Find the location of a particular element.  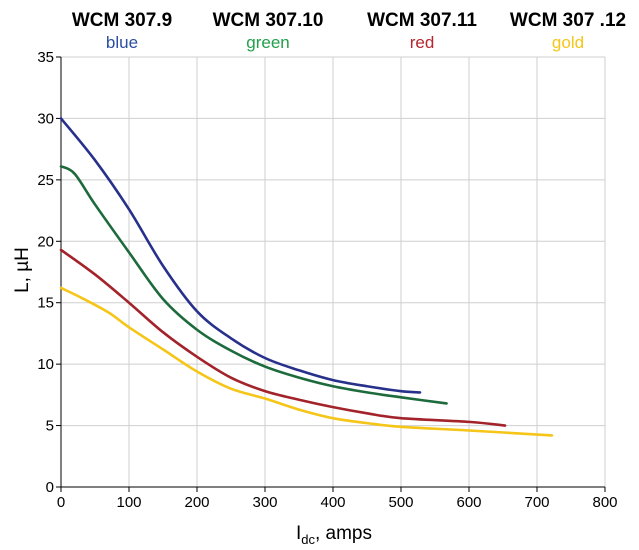

x-tick-label: 200 is located at coordinates (196, 502).